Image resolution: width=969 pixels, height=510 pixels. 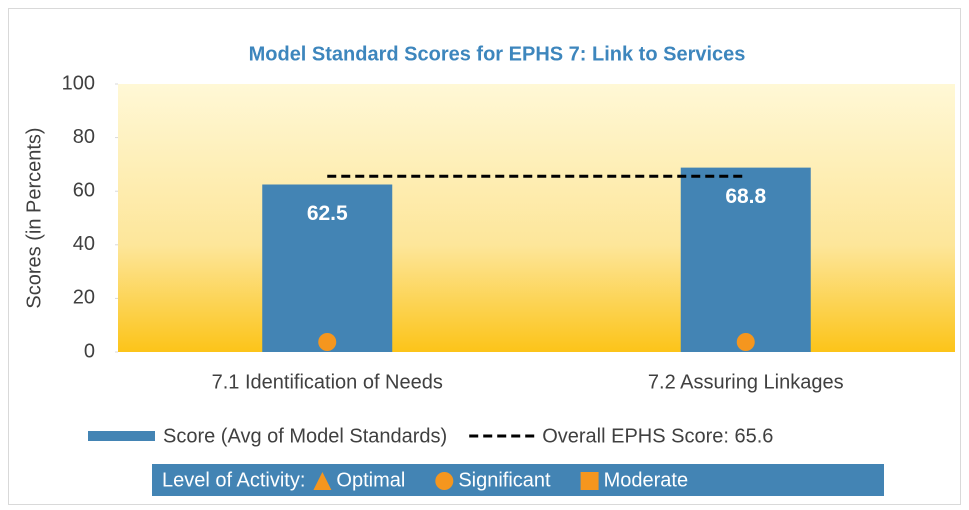 I want to click on activity-legend-label: Significant, so click(x=504, y=480).